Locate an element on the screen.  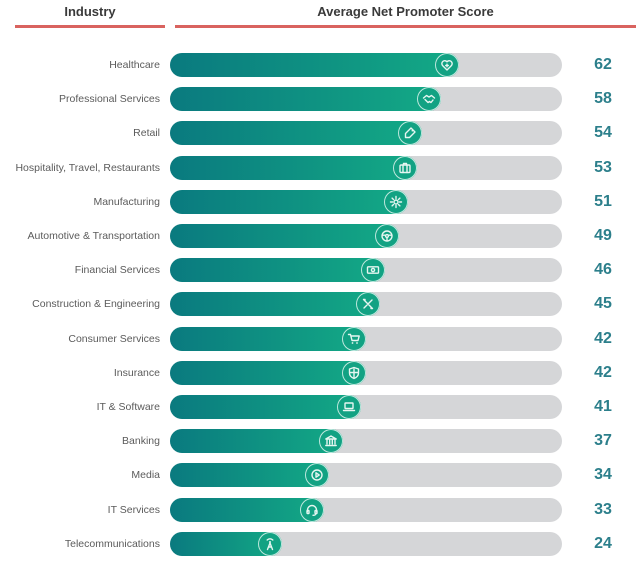
category-label: Telecommunications is located at coordinates (112, 543).